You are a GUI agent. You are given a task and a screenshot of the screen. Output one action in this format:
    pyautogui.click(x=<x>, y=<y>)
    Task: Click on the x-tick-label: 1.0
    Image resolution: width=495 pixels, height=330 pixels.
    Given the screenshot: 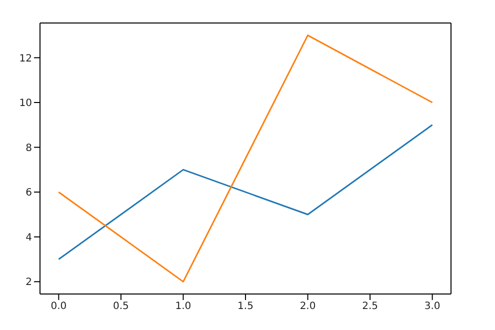 What is the action you would take?
    pyautogui.click(x=183, y=306)
    